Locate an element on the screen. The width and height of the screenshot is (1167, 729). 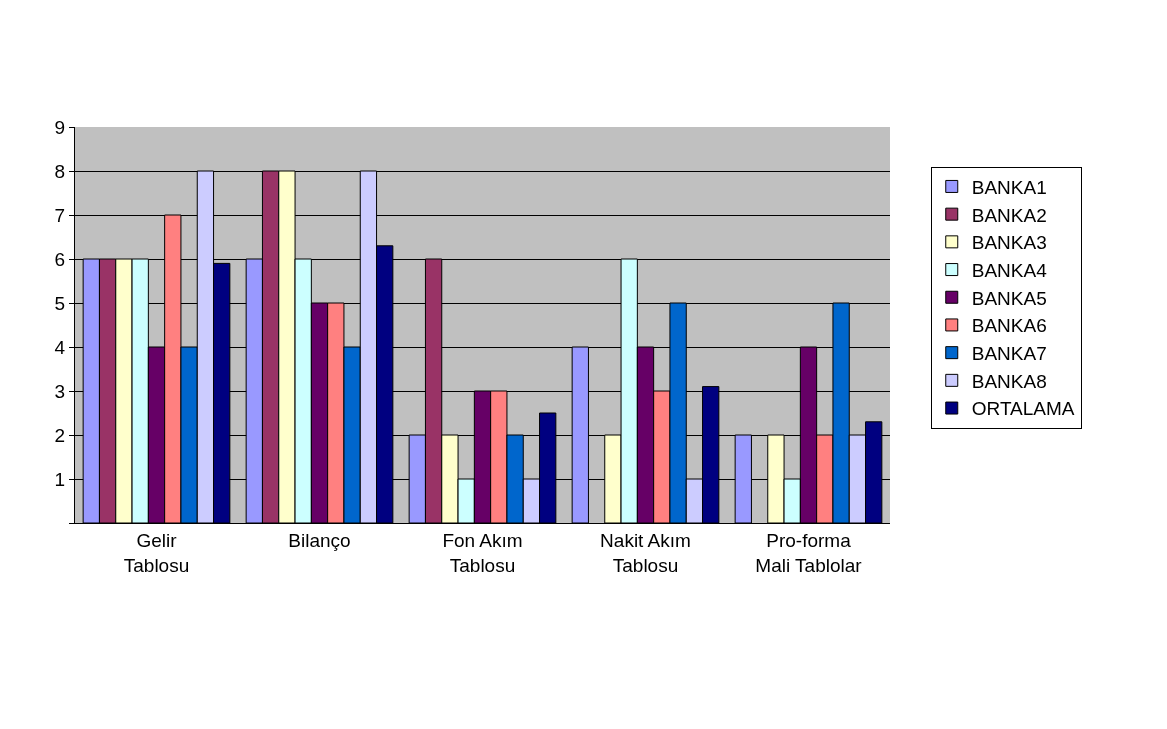
y-tick-label: 1 is located at coordinates (60, 479).